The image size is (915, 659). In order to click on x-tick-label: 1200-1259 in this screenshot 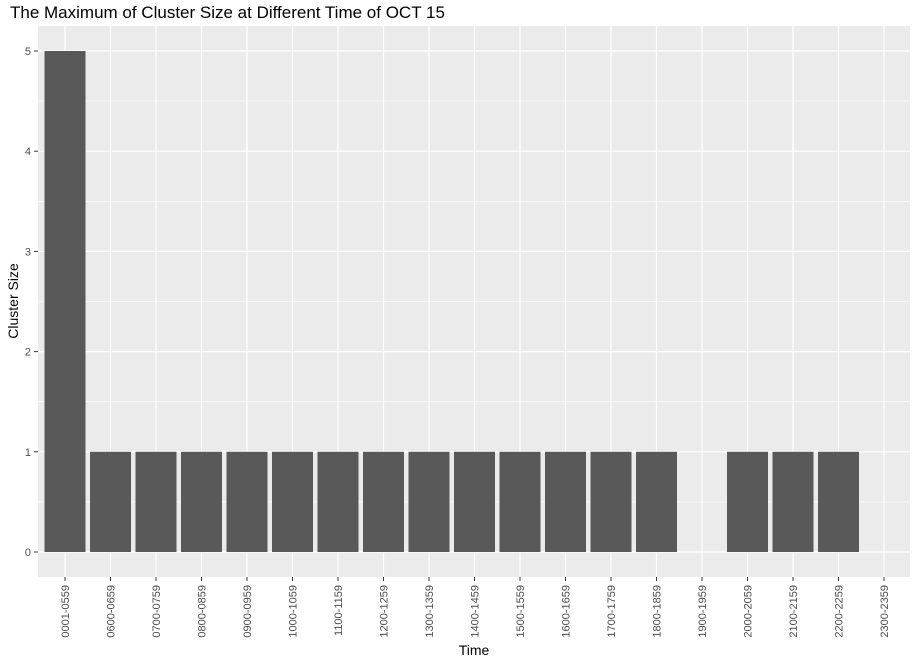, I will do `click(385, 611)`.